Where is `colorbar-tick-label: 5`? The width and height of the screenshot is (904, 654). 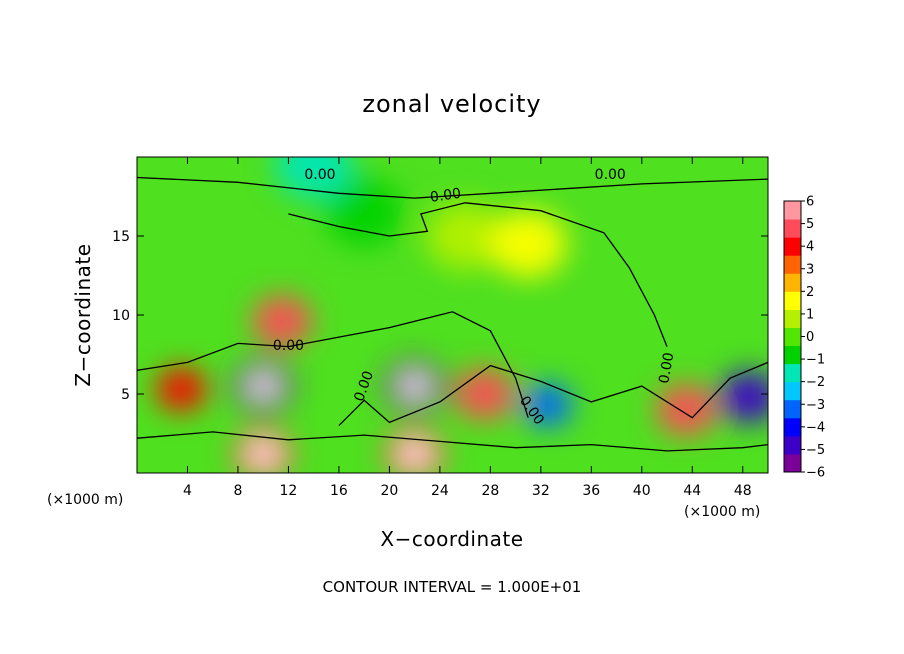
colorbar-tick-label: 5 is located at coordinates (810, 224).